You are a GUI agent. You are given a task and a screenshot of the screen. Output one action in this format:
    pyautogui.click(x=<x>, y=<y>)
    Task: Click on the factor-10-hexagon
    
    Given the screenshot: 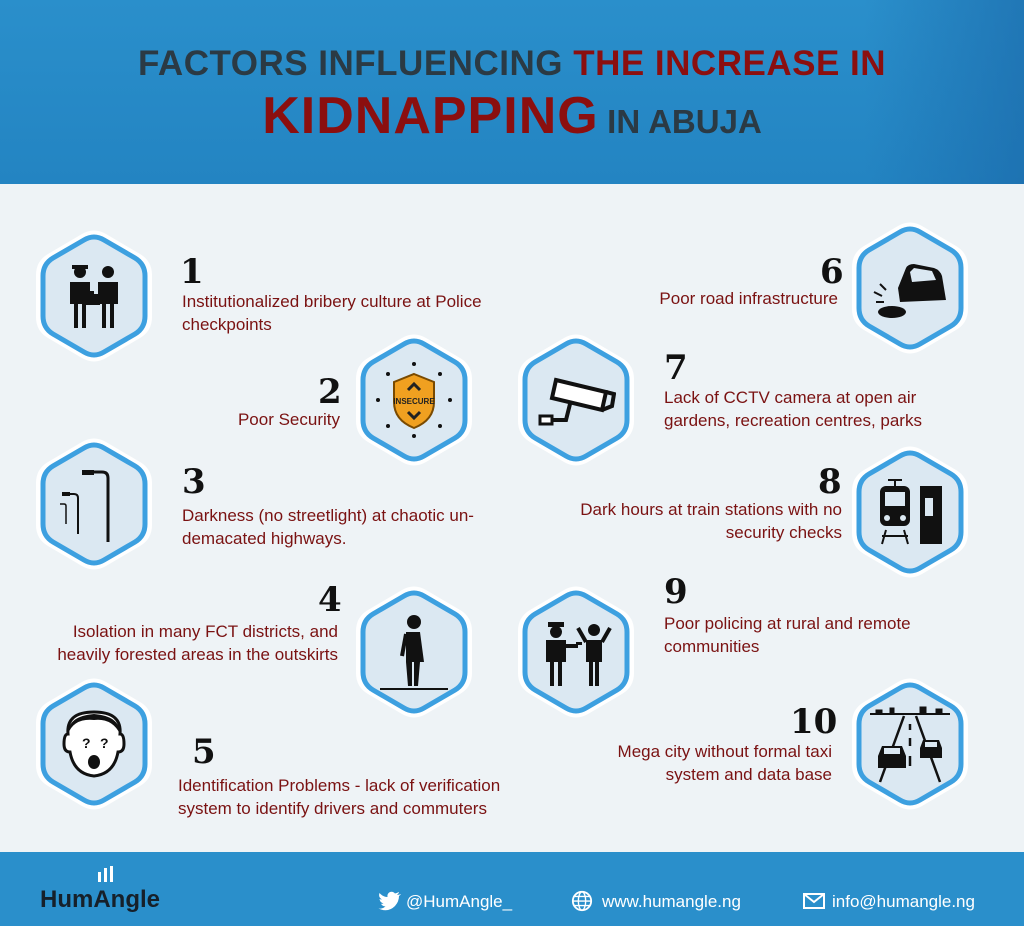 What is the action you would take?
    pyautogui.click(x=910, y=744)
    